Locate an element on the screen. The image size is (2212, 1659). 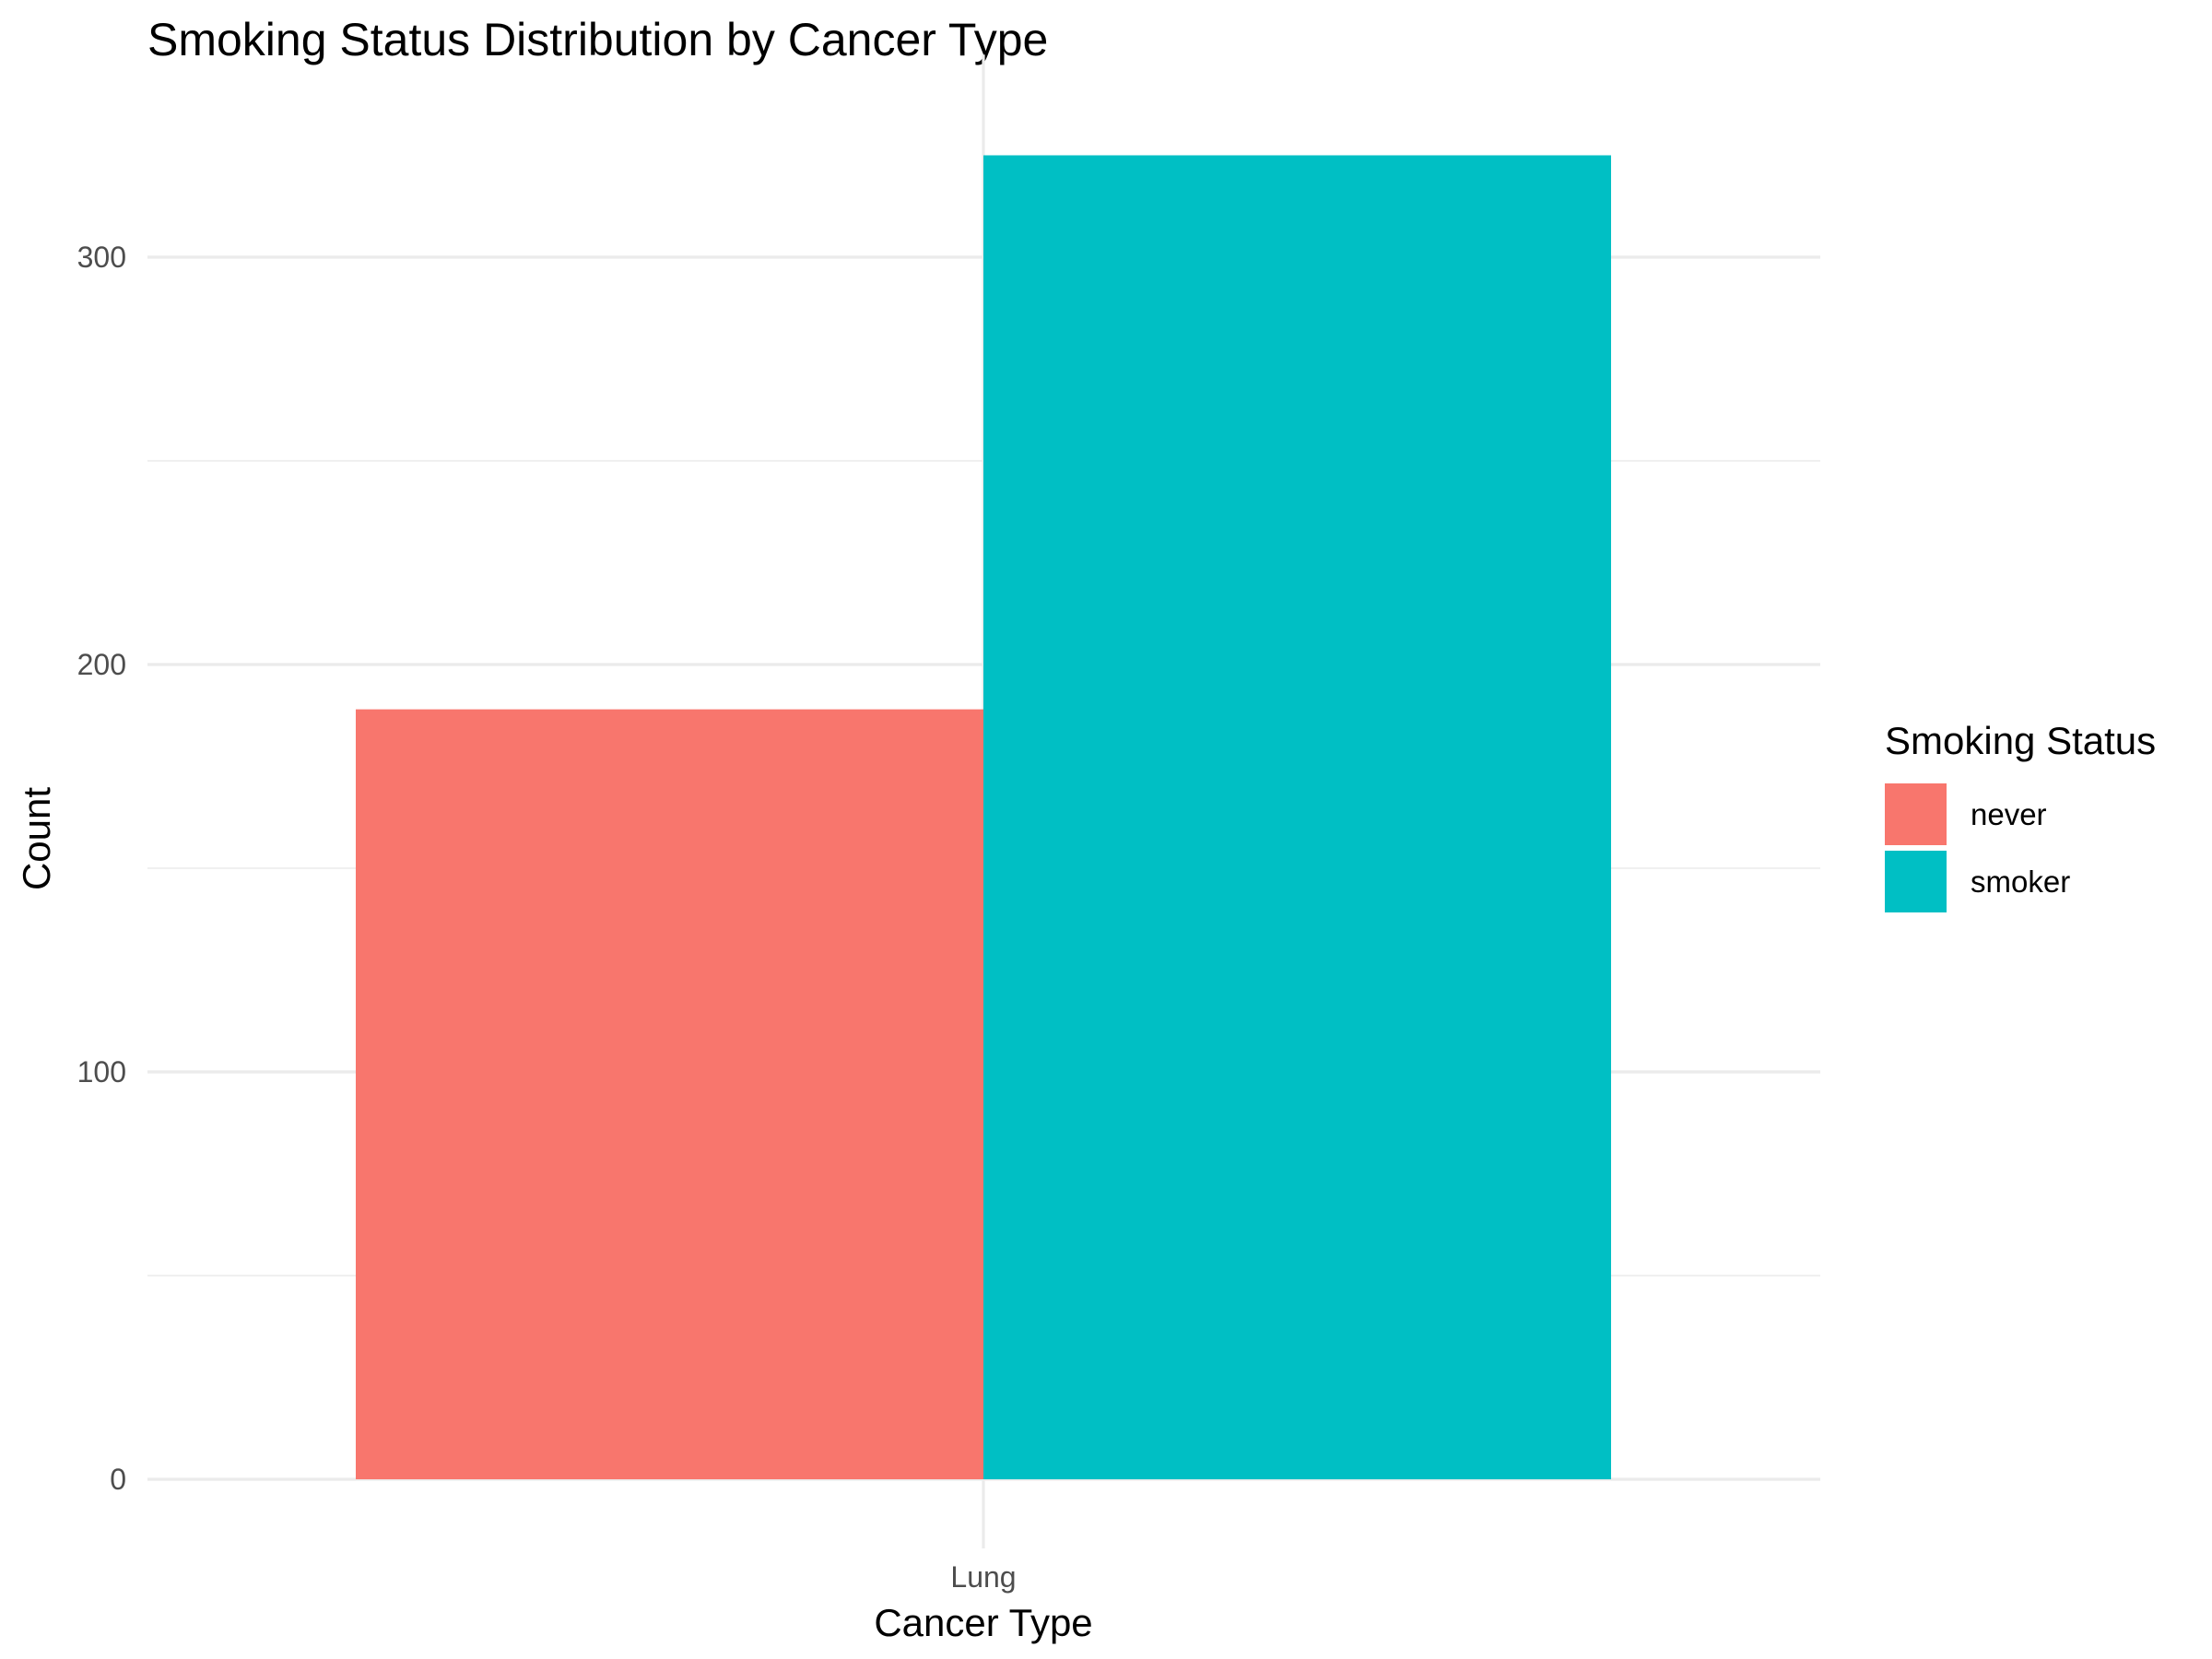
legend-title: Smoking Status is located at coordinates (2020, 740).